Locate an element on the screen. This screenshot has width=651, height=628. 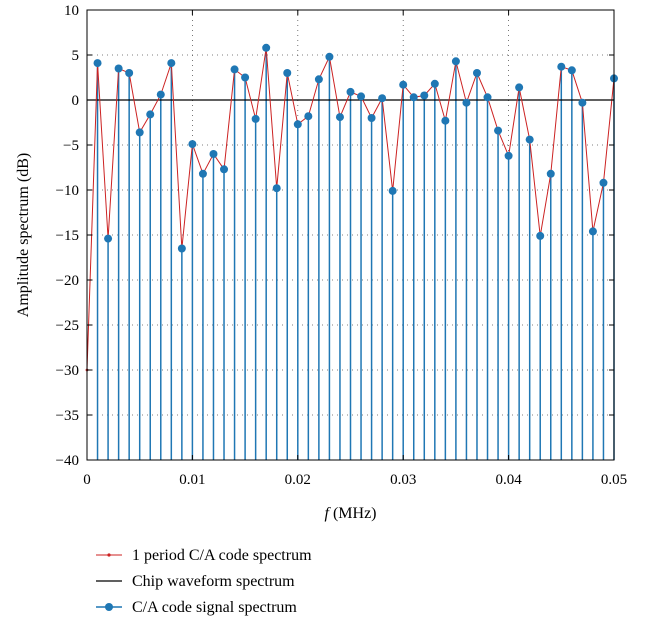
y-tick-label: −10 is located at coordinates (67, 191).